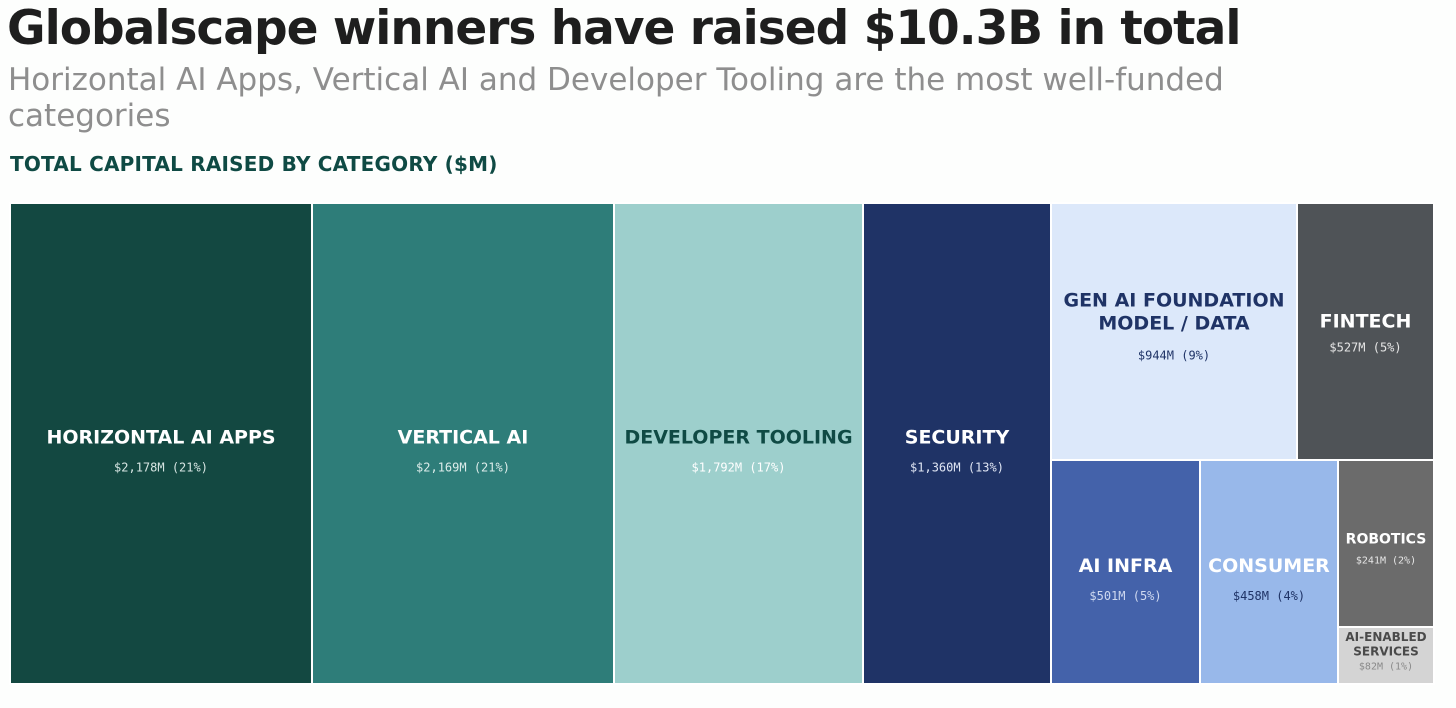 The width and height of the screenshot is (1456, 708). Describe the element at coordinates (161, 468) in the screenshot. I see `tile-value-horizontal-ai-apps: $2,178M (21%)` at that location.